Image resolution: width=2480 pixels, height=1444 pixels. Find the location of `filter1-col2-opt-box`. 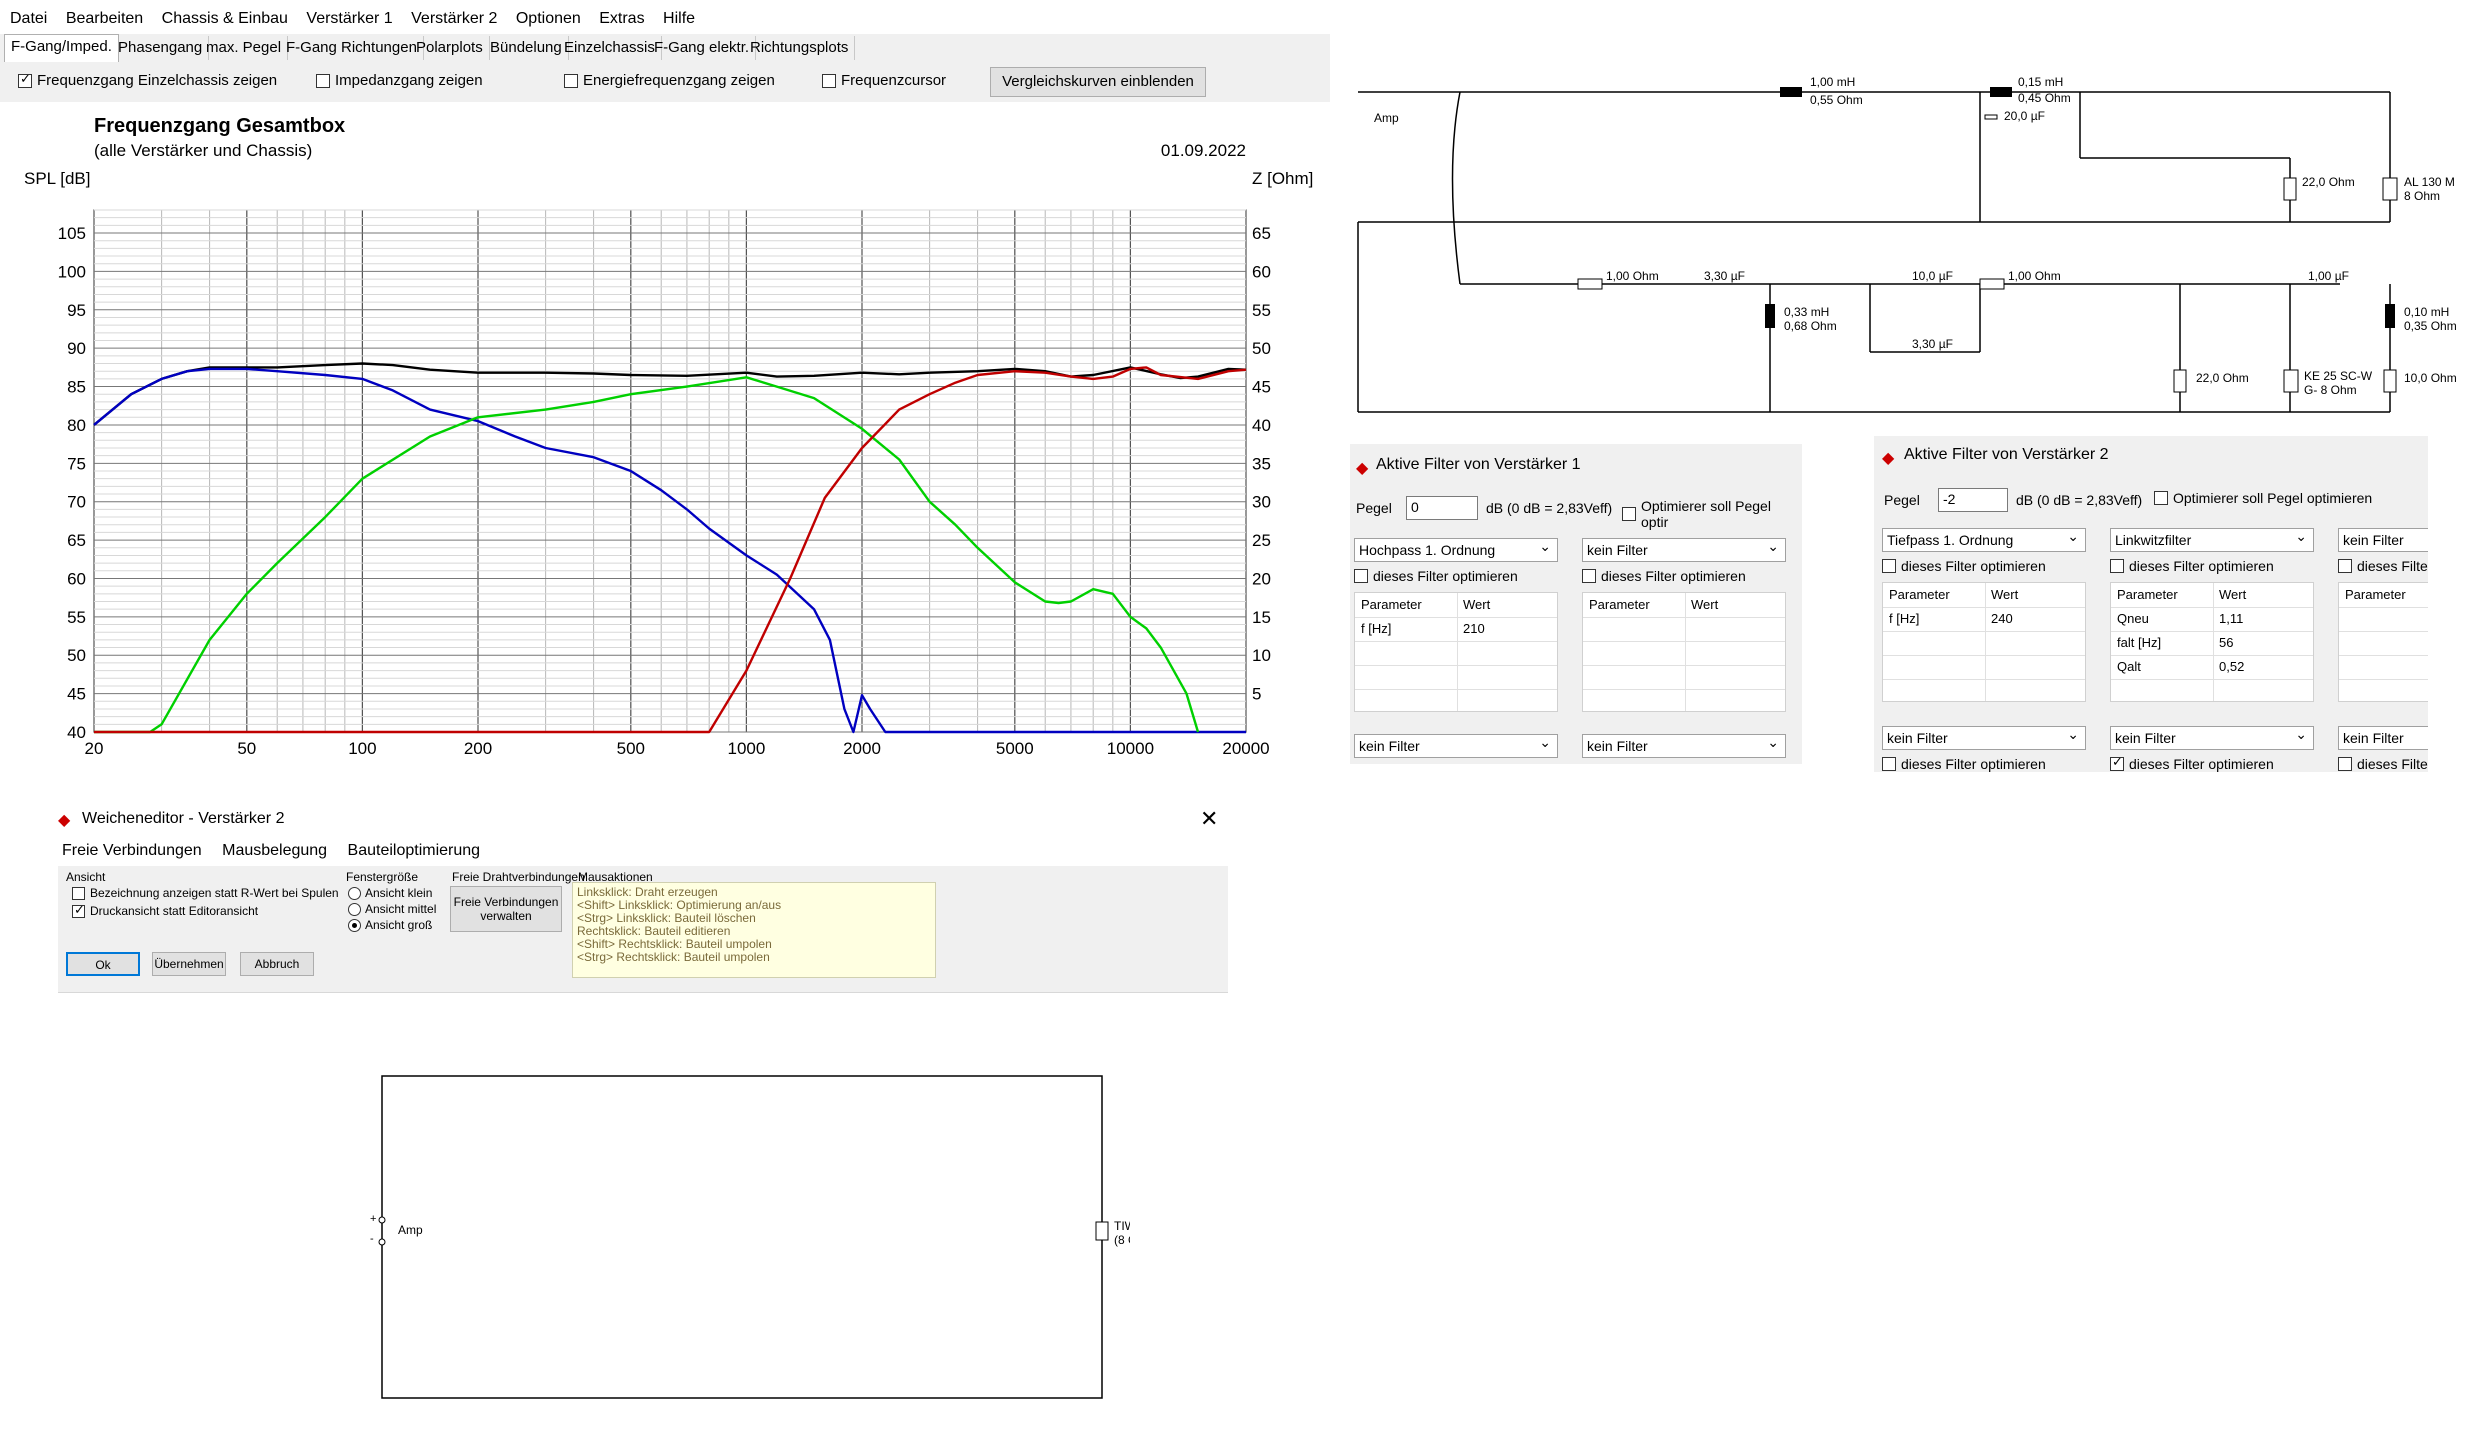

filter1-col2-opt-box is located at coordinates (1589, 576).